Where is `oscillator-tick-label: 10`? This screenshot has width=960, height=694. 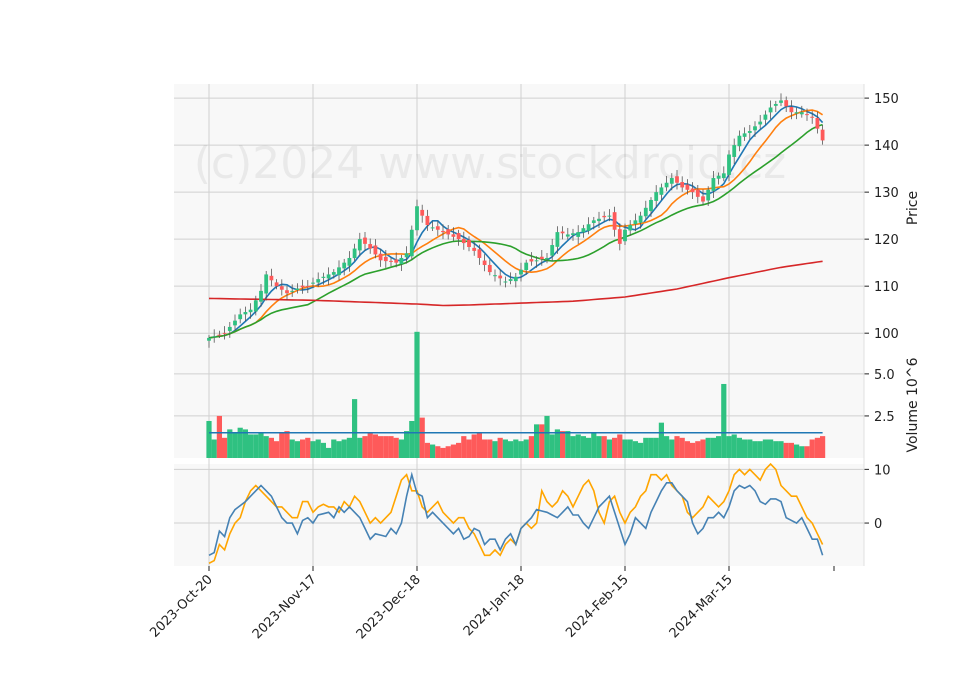
oscillator-tick-label: 10 is located at coordinates (882, 470).